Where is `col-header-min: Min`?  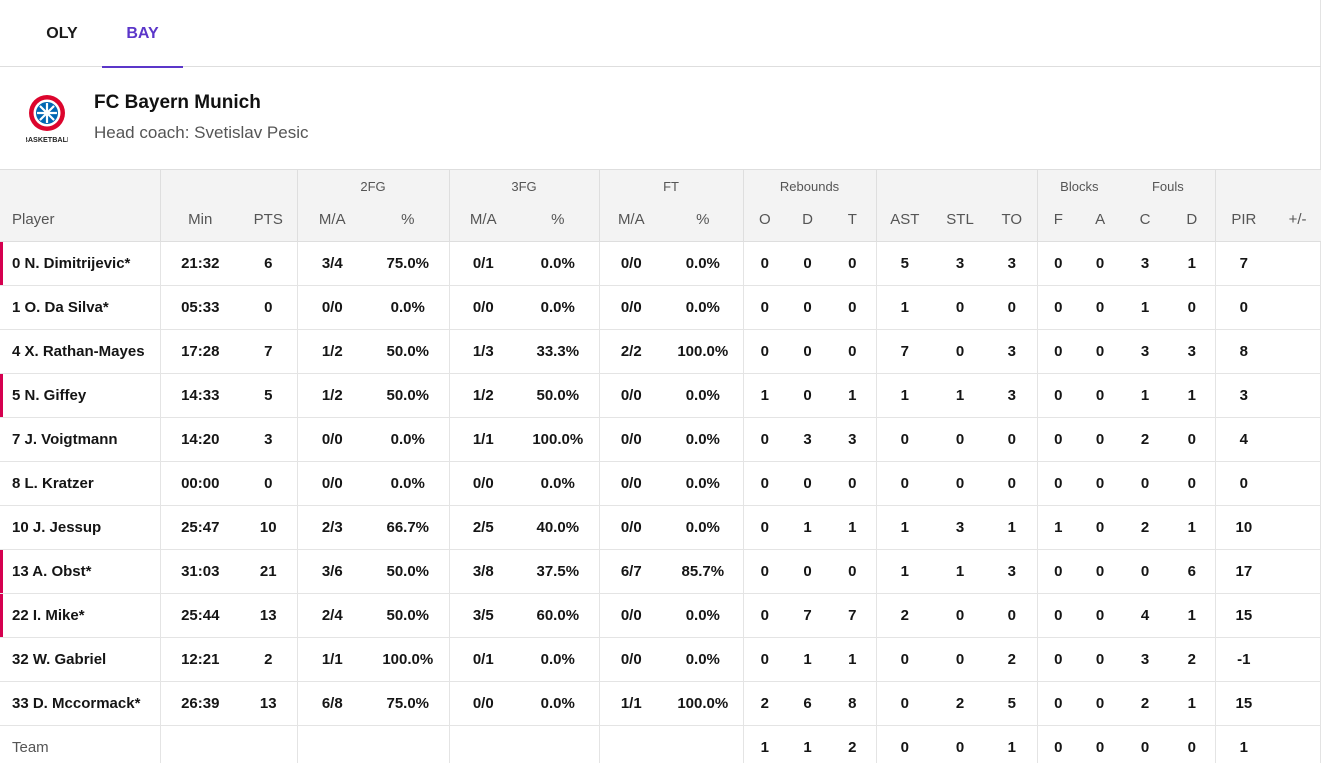 col-header-min: Min is located at coordinates (199, 220).